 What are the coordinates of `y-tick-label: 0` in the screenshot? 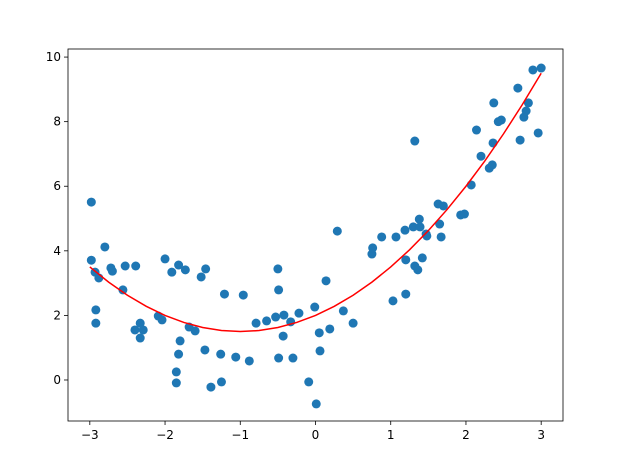 It's located at (57, 380).